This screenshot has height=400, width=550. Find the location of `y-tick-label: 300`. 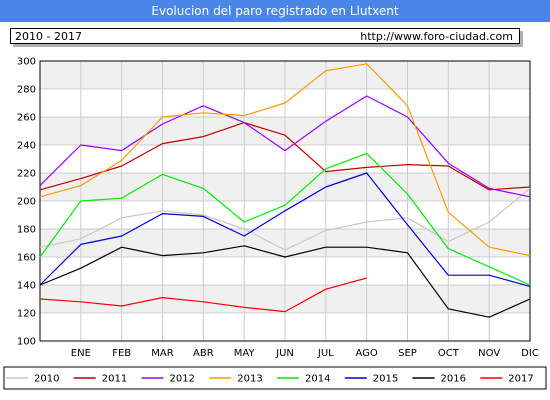

y-tick-label: 300 is located at coordinates (26, 62).